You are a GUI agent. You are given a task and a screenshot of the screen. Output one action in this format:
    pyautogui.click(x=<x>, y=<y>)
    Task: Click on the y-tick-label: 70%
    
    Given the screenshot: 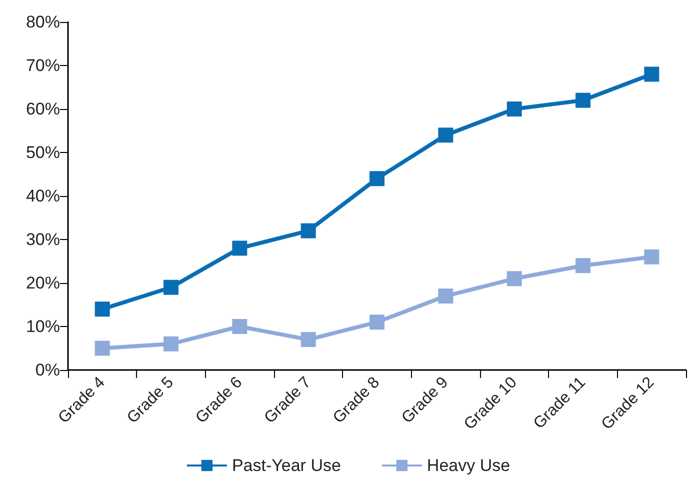 What is the action you would take?
    pyautogui.click(x=43, y=65)
    